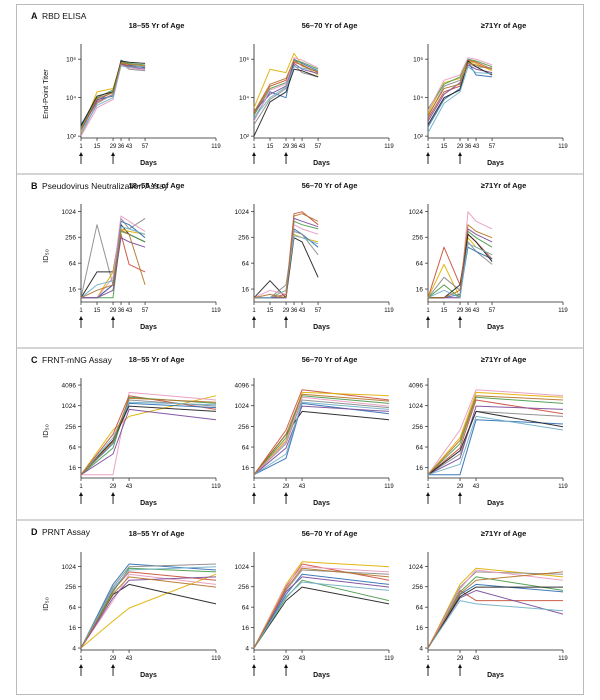 This screenshot has width=600, height=700. Describe the element at coordinates (468, 147) in the screenshot. I see `x-tick-label: 36` at that location.